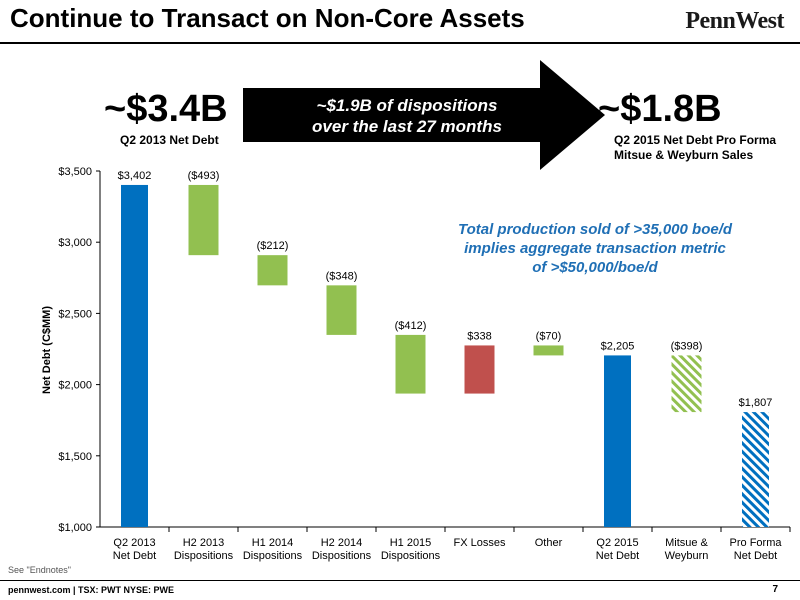 The image size is (800, 600). I want to click on arrow-shape, so click(424, 115).